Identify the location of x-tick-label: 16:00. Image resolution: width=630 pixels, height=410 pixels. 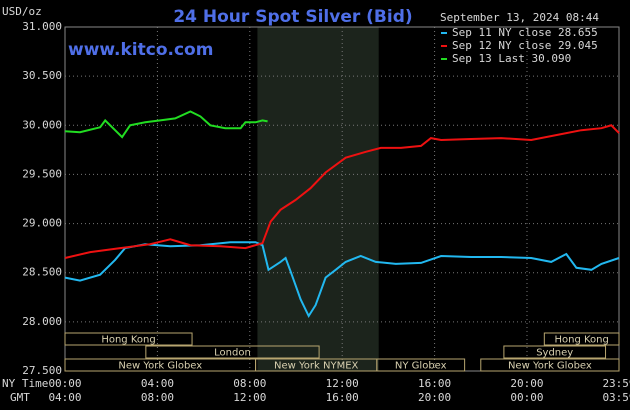
(434, 383).